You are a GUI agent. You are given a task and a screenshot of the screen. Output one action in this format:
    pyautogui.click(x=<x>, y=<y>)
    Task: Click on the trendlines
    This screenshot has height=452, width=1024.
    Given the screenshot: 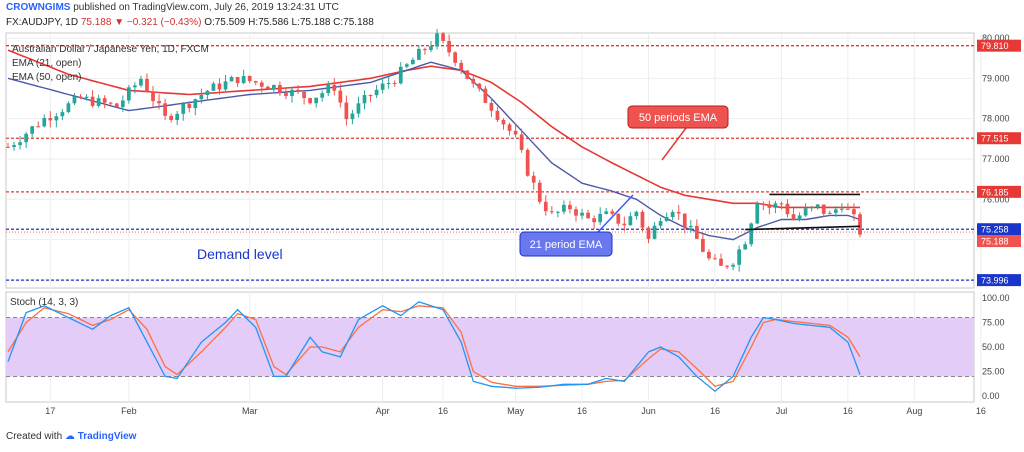 What is the action you would take?
    pyautogui.click(x=803, y=212)
    